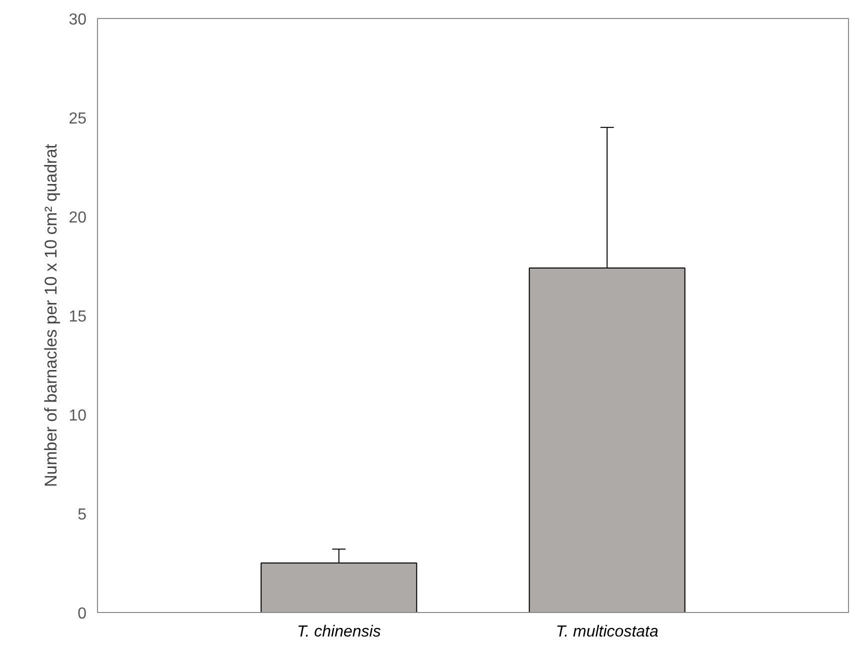 Image resolution: width=850 pixels, height=652 pixels. I want to click on y-tick-label: 5, so click(82, 515).